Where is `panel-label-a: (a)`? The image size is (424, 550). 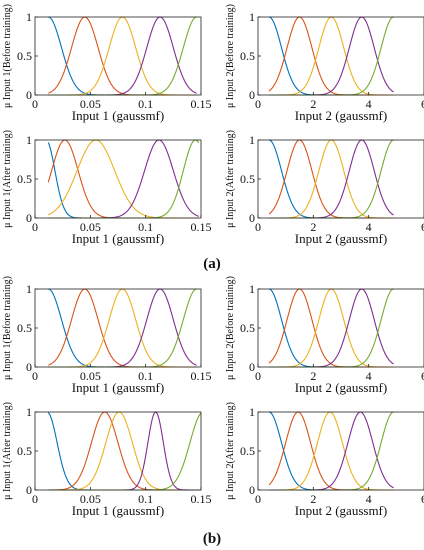
panel-label-a: (a) is located at coordinates (212, 264).